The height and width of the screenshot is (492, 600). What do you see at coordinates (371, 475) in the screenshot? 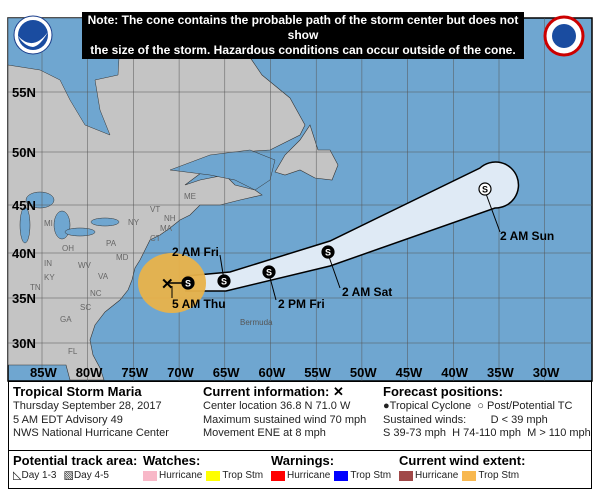
I see `warn-ts-label: Trop Stm` at bounding box center [371, 475].